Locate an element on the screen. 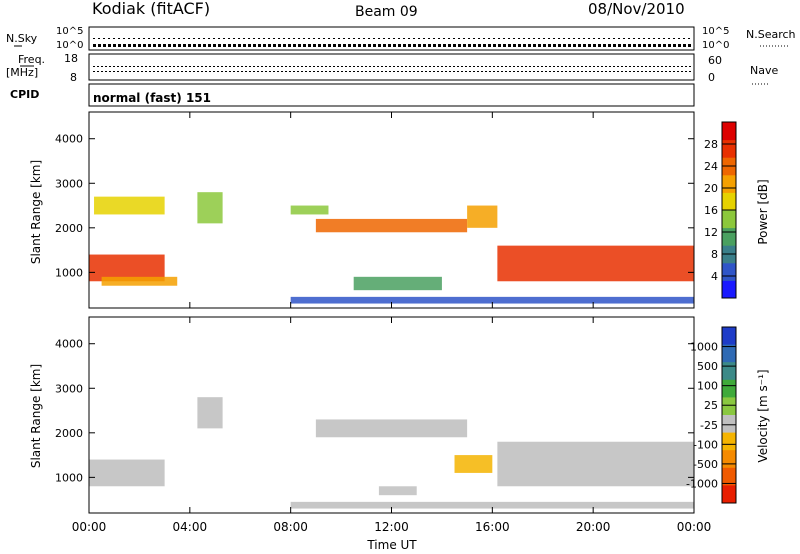  cpid-label: CPID is located at coordinates (24, 94).